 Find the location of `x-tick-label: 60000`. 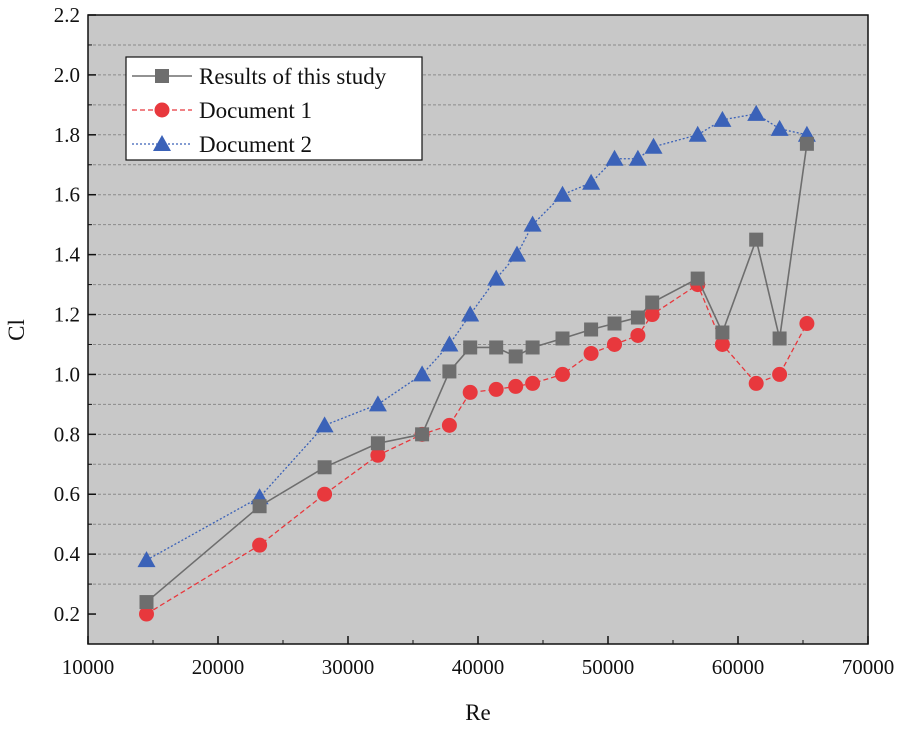

x-tick-label: 60000 is located at coordinates (738, 667).